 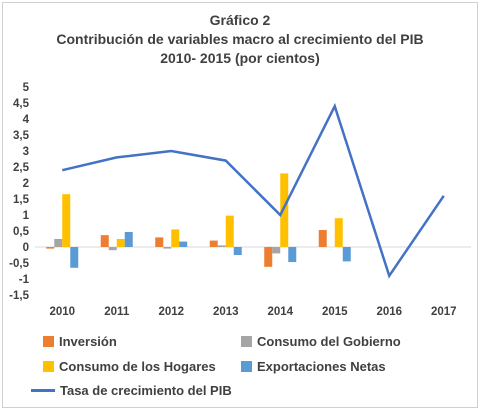 What do you see at coordinates (21, 200) in the screenshot?
I see `y-tick-label: 1,5` at bounding box center [21, 200].